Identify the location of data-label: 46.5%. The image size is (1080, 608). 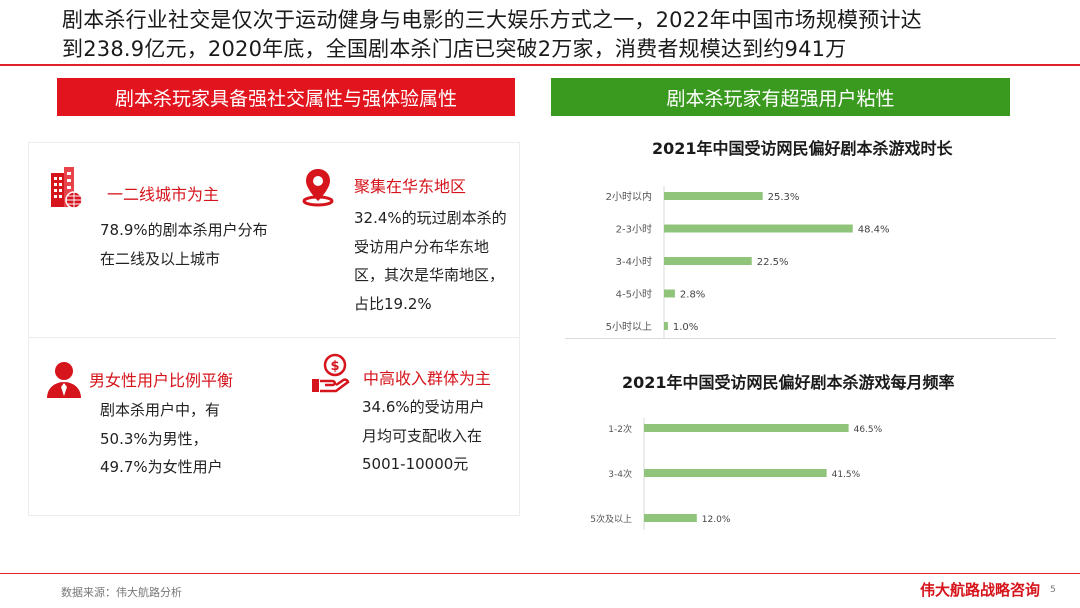
(868, 430).